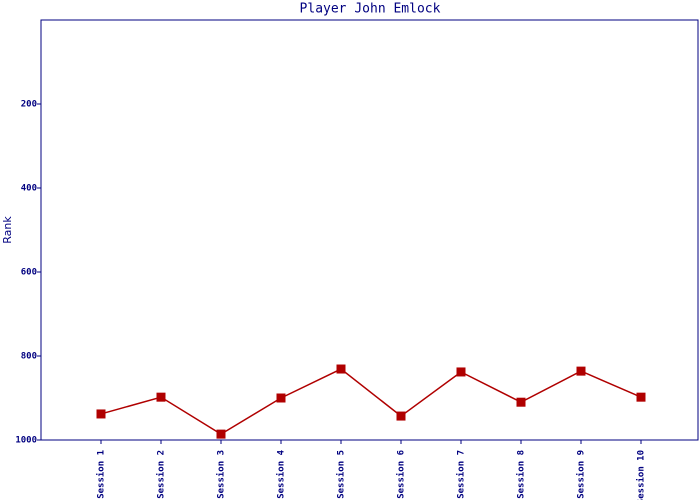 Image resolution: width=700 pixels, height=500 pixels. What do you see at coordinates (29, 273) in the screenshot?
I see `y-tick-label: 600` at bounding box center [29, 273].